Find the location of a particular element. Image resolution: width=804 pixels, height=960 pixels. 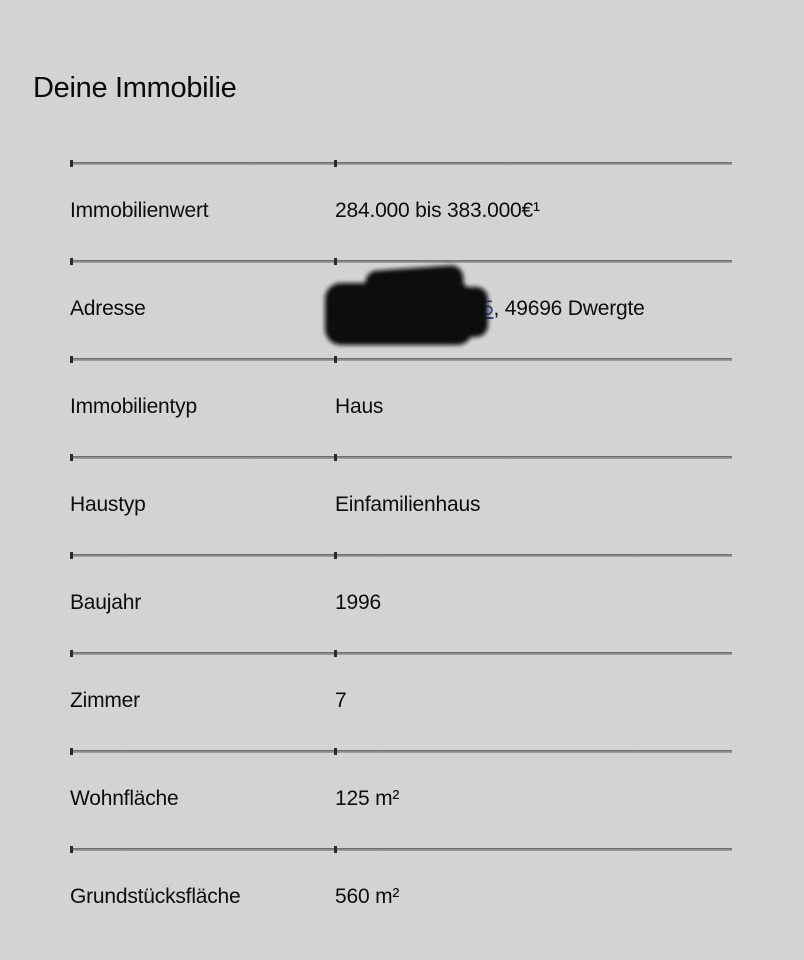

row-value: 7 is located at coordinates (341, 700).